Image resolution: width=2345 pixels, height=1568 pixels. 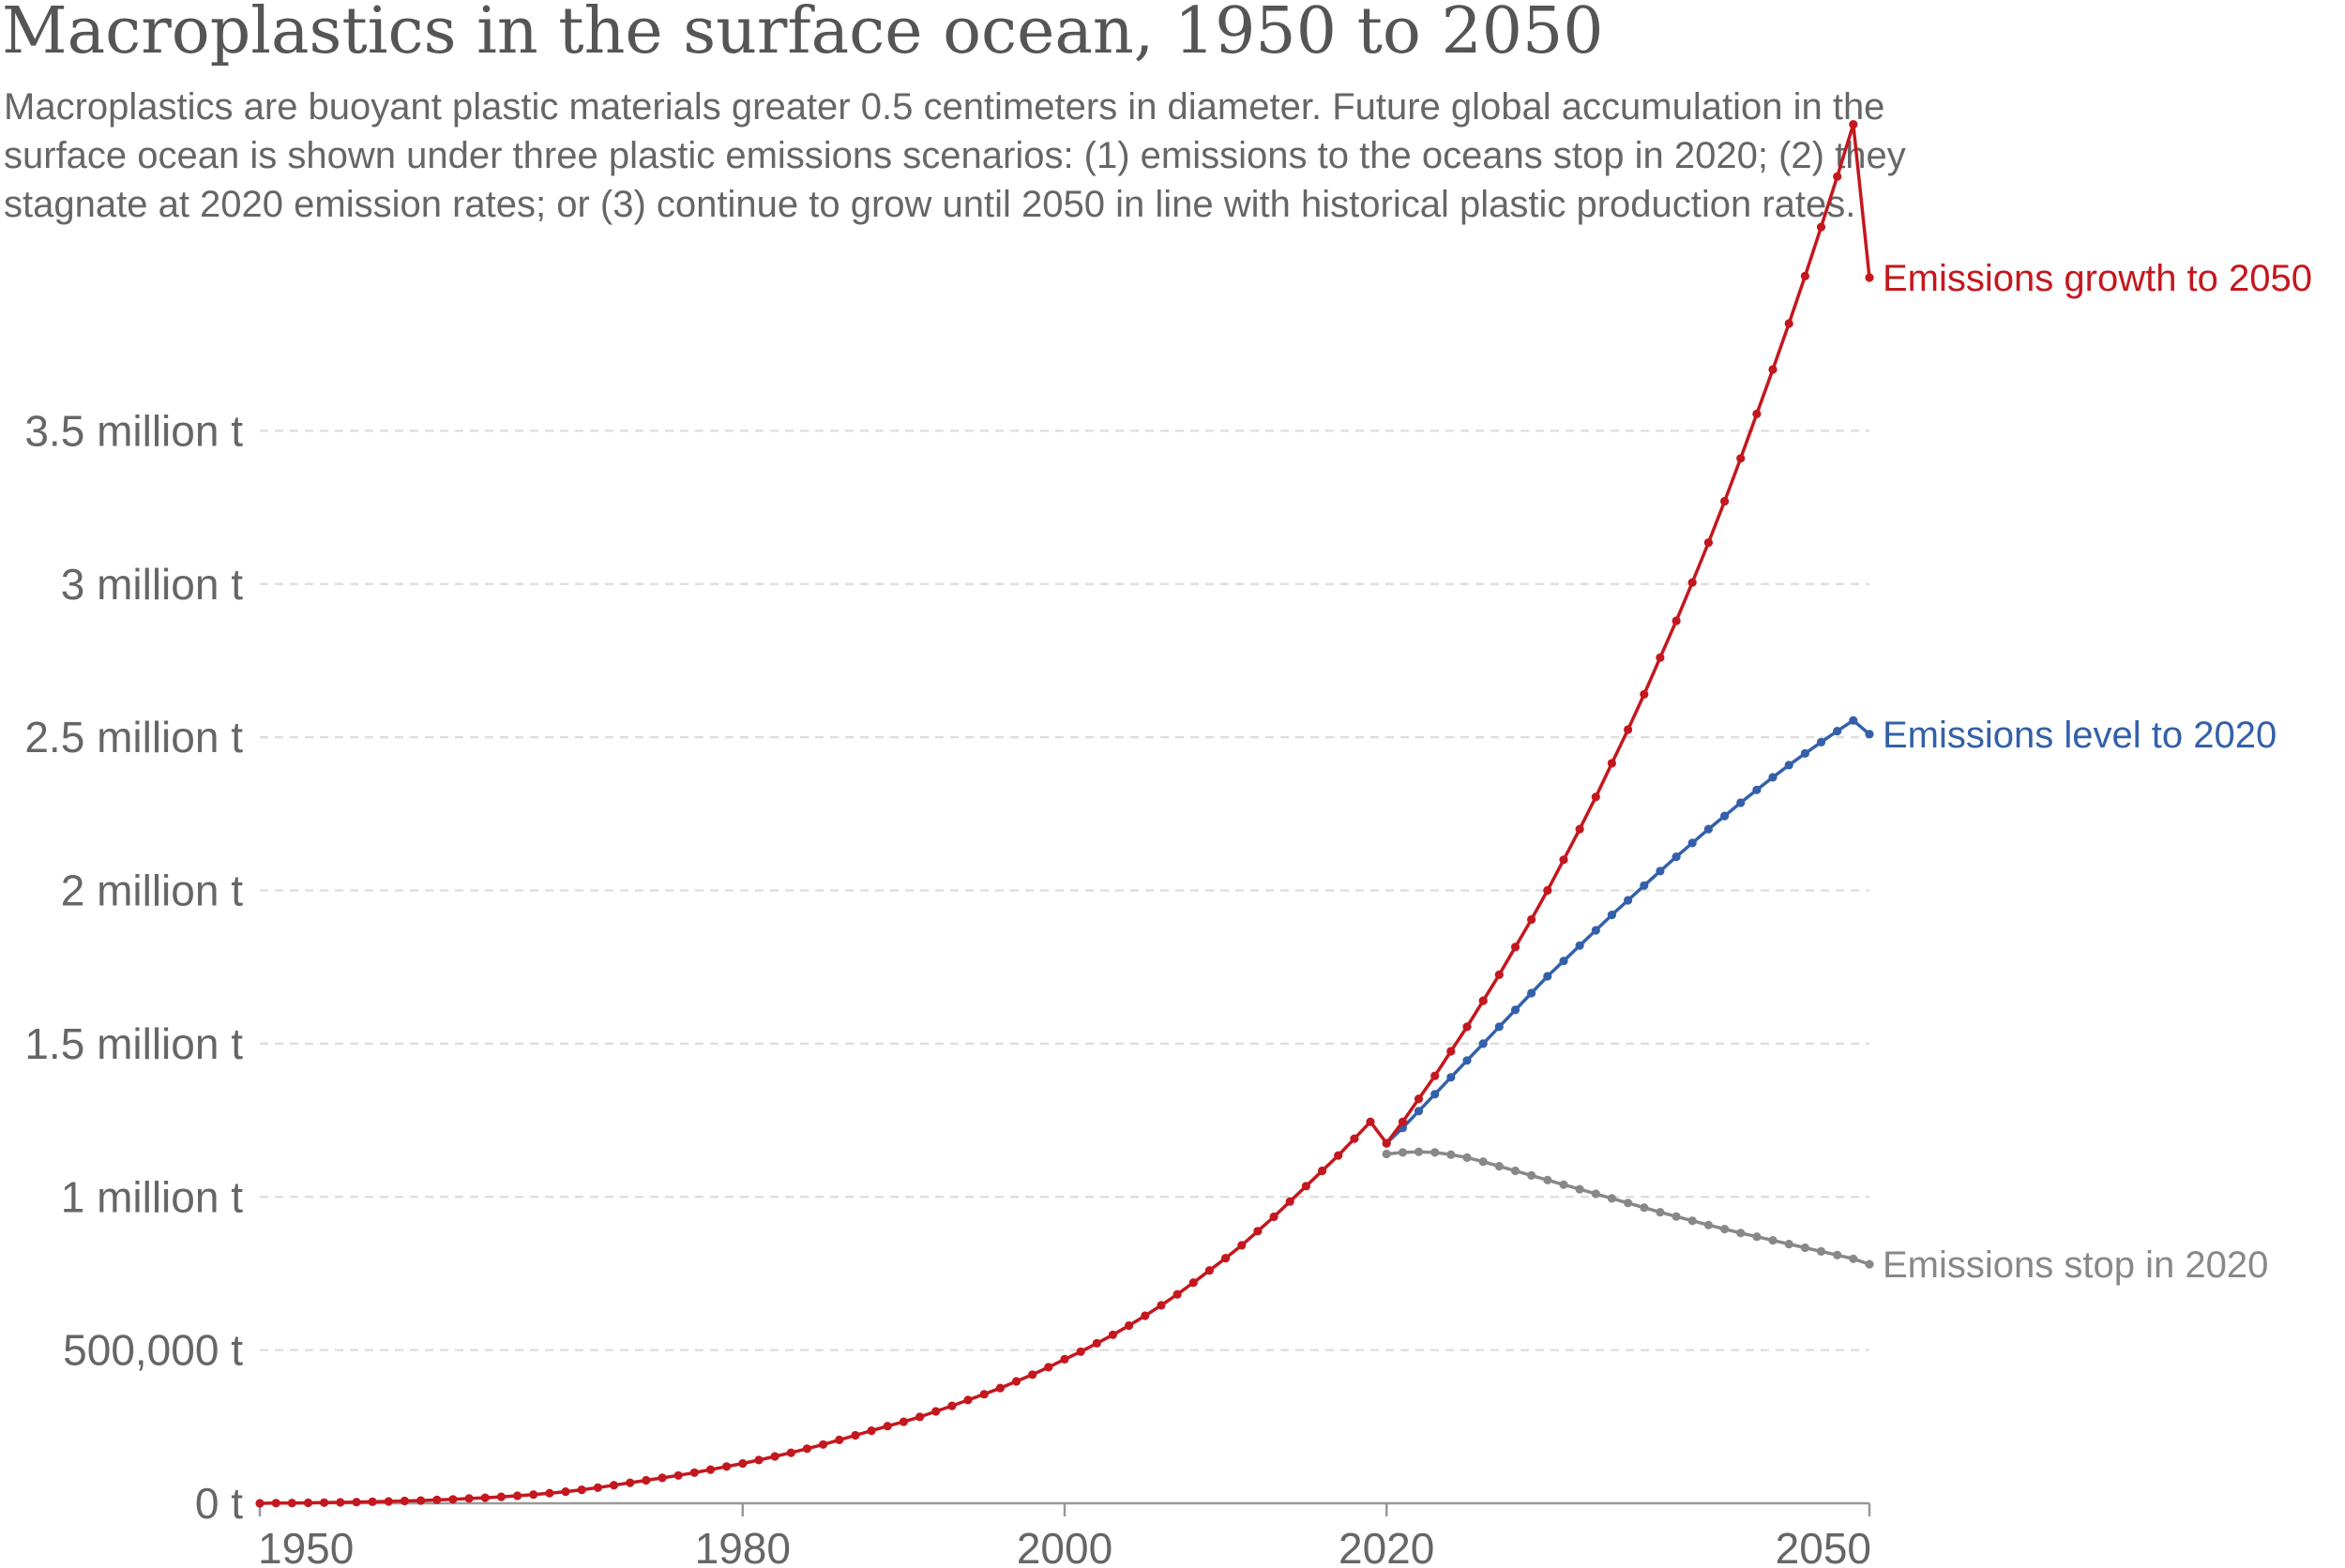 I want to click on y-tick-label: 3.5 million t, so click(x=133, y=430).